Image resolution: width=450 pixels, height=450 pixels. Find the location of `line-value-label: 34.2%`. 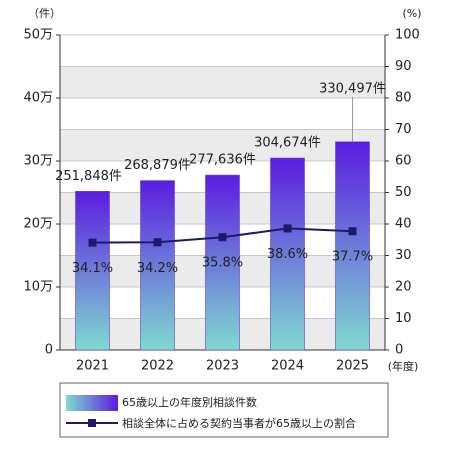

line-value-label: 34.2% is located at coordinates (157, 268).